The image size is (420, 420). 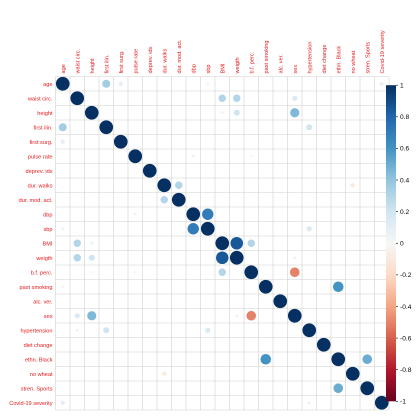 I want to click on corr-circle-age-age, so click(x=62, y=83).